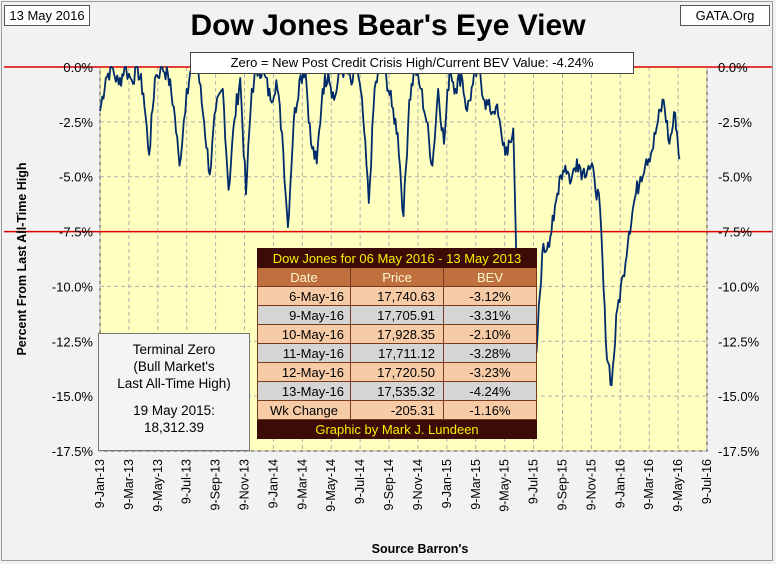 This screenshot has height=564, width=776. I want to click on row-price: 17,740.63, so click(397, 296).